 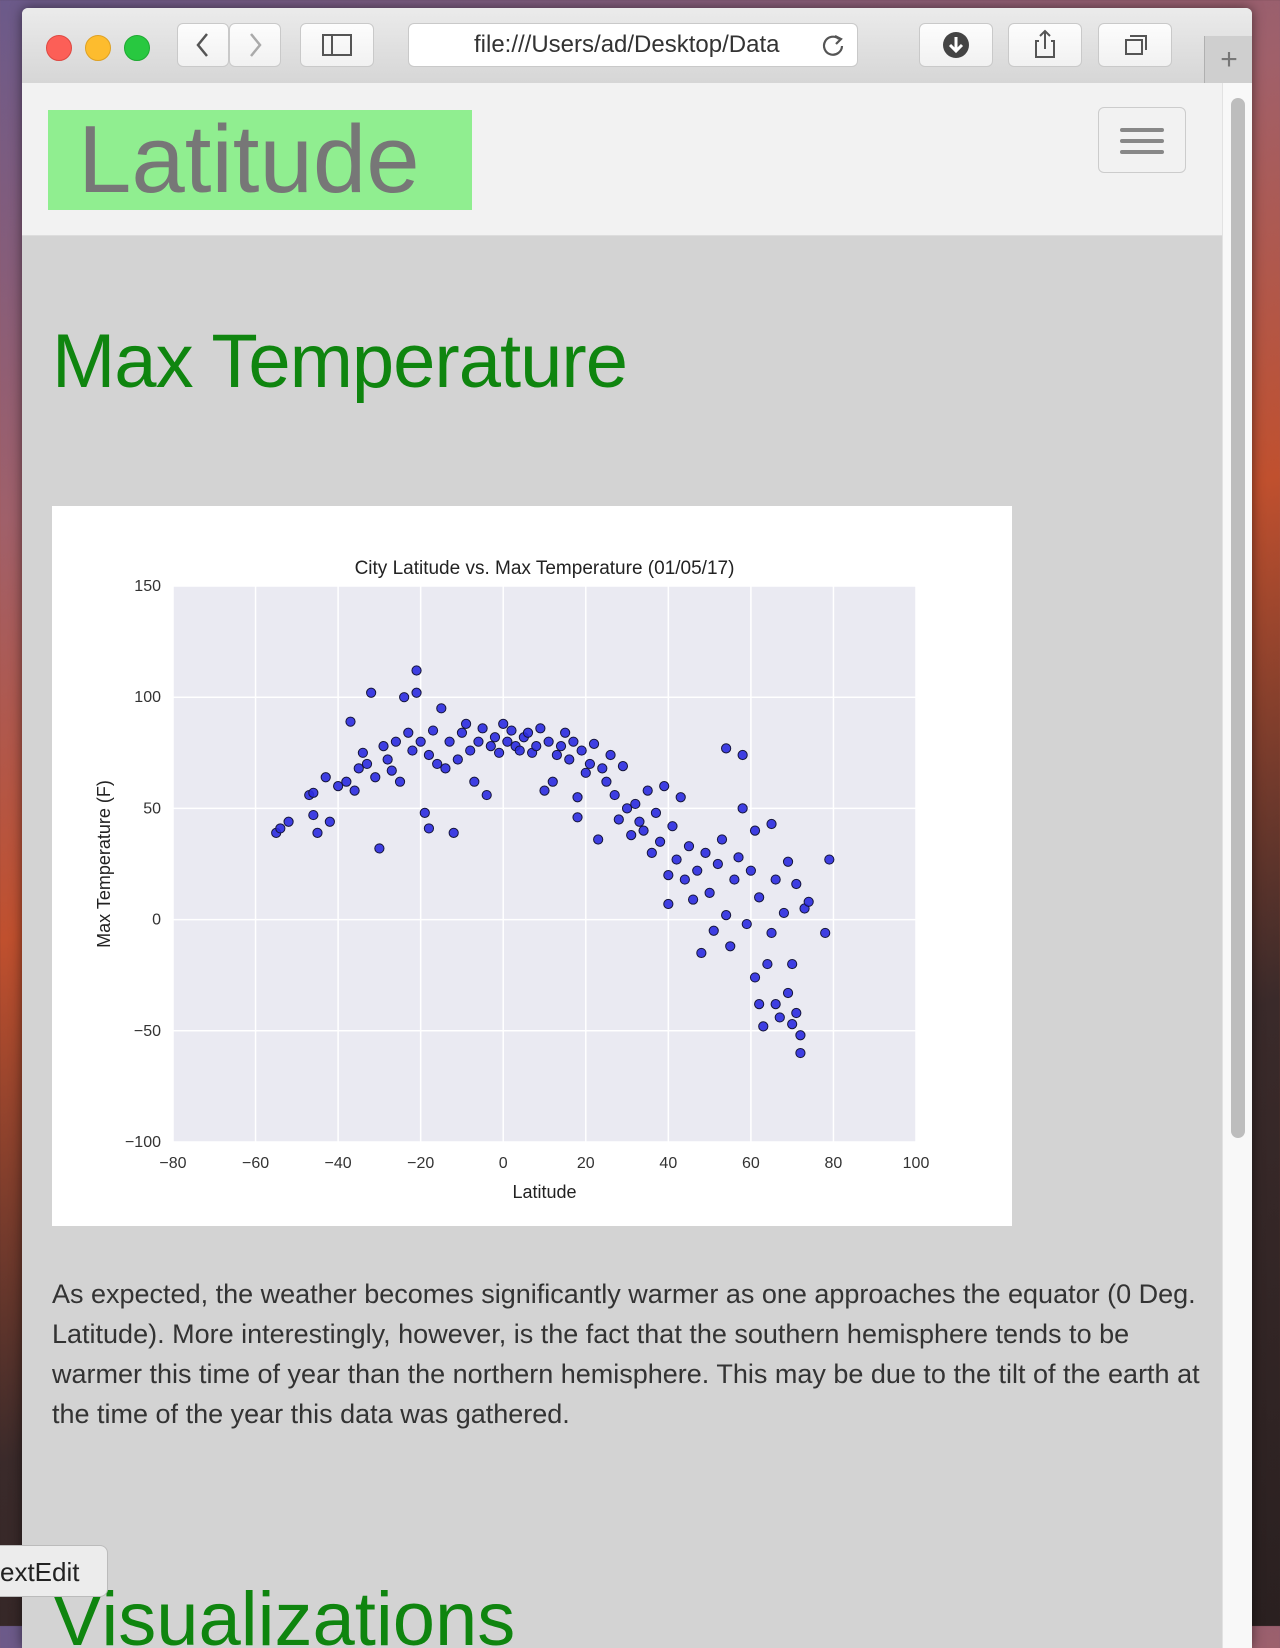 I want to click on download-icon, so click(x=956, y=45).